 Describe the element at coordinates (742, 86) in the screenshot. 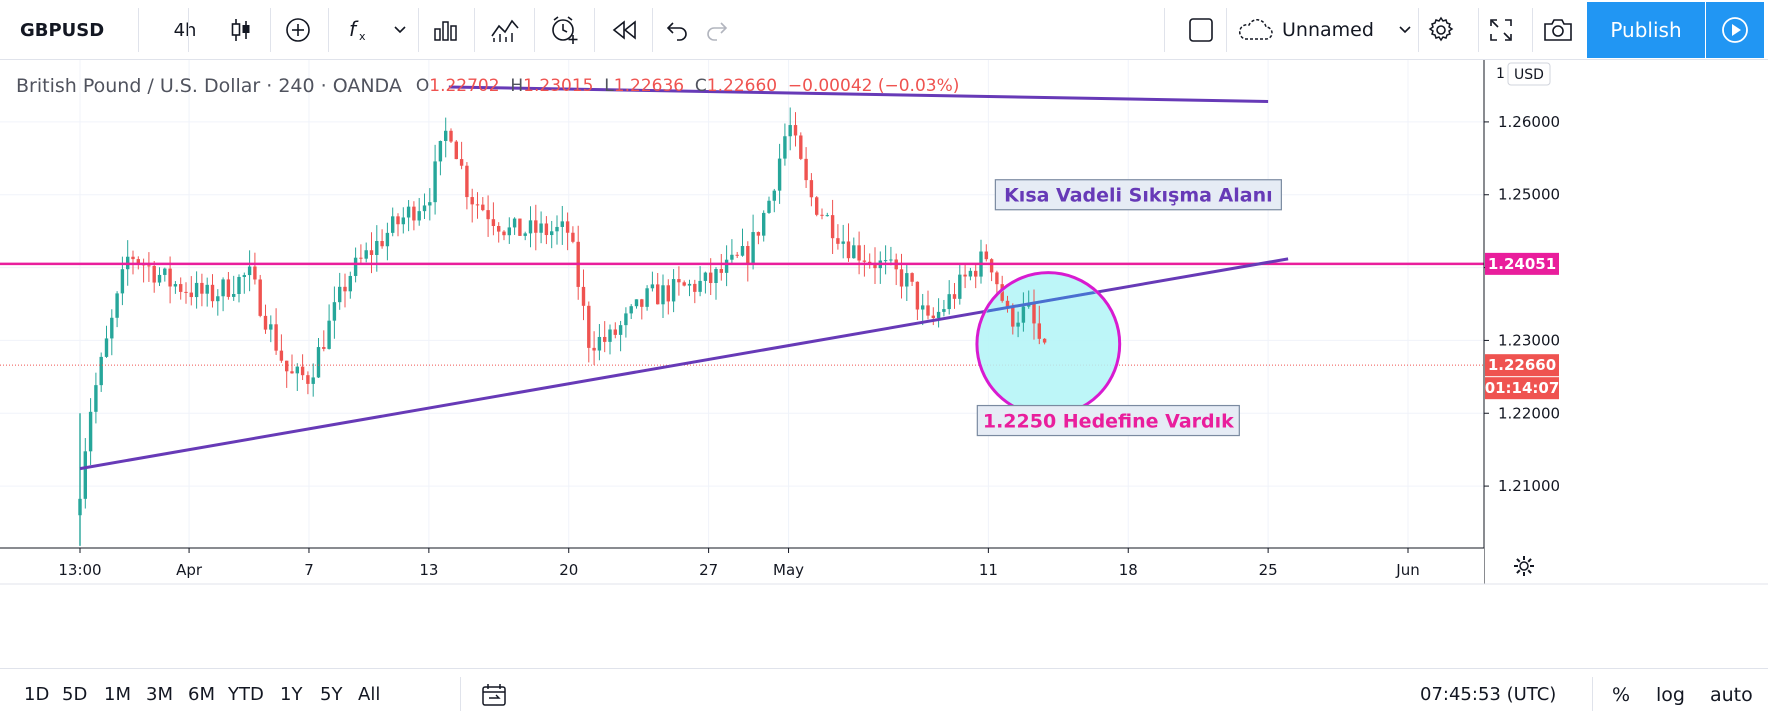

I see `legend-close: 1.22660` at that location.